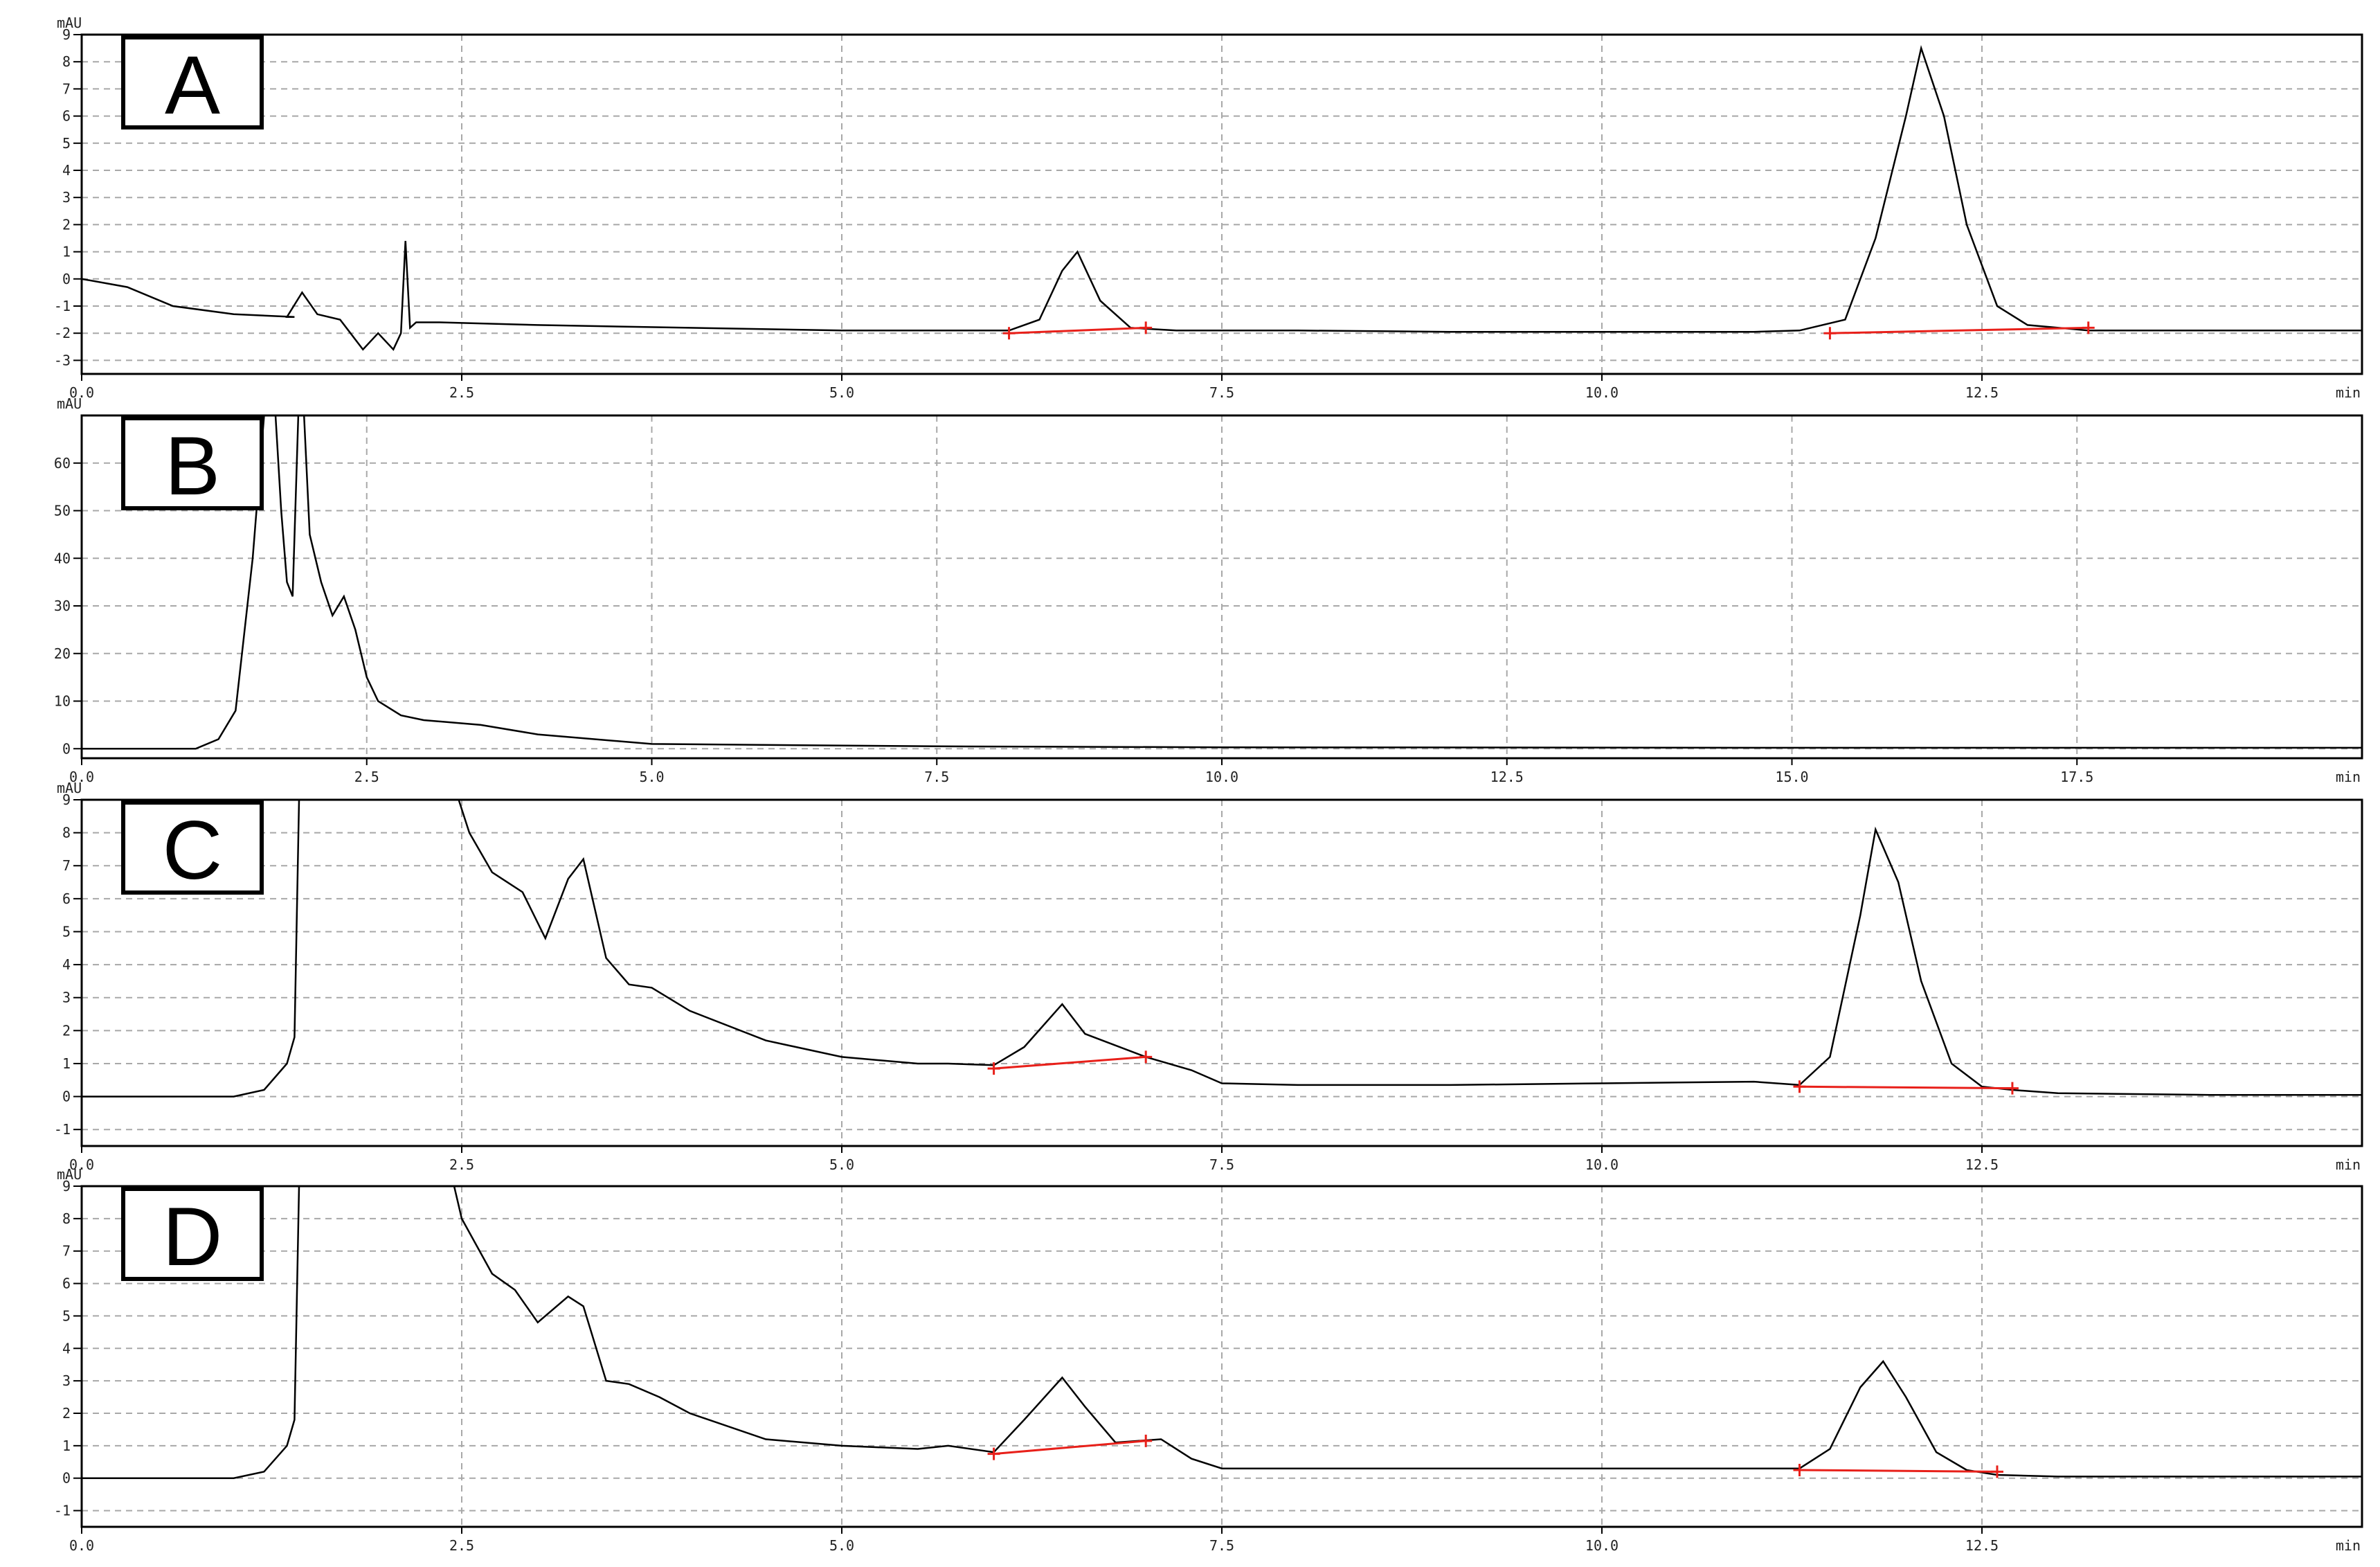 Image resolution: width=2380 pixels, height=1567 pixels. Describe the element at coordinates (192, 85) in the screenshot. I see `panel-label: A` at that location.